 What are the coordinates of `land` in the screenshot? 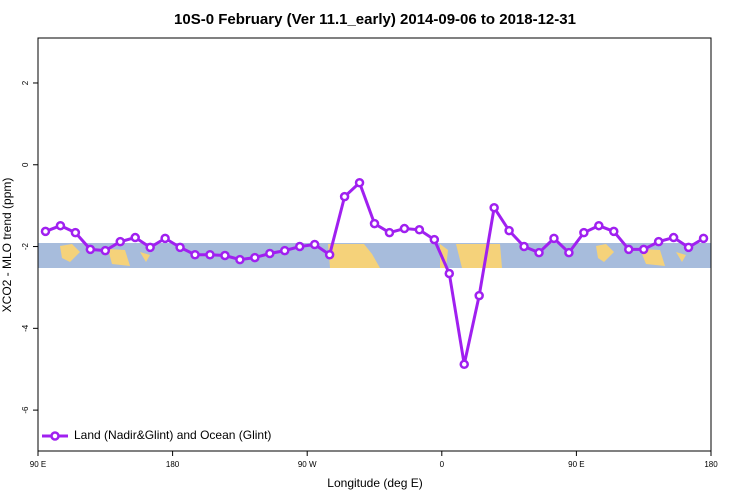 It's located at (373, 256).